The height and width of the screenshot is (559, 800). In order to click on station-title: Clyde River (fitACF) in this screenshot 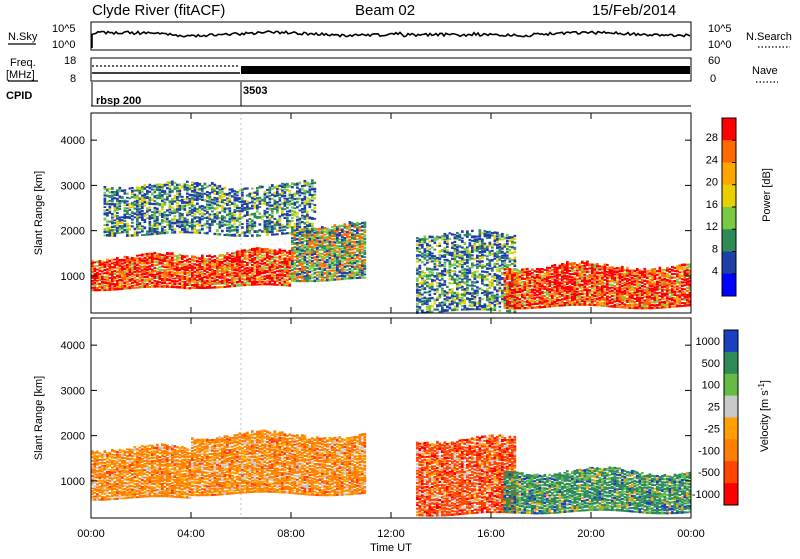, I will do `click(158, 10)`.